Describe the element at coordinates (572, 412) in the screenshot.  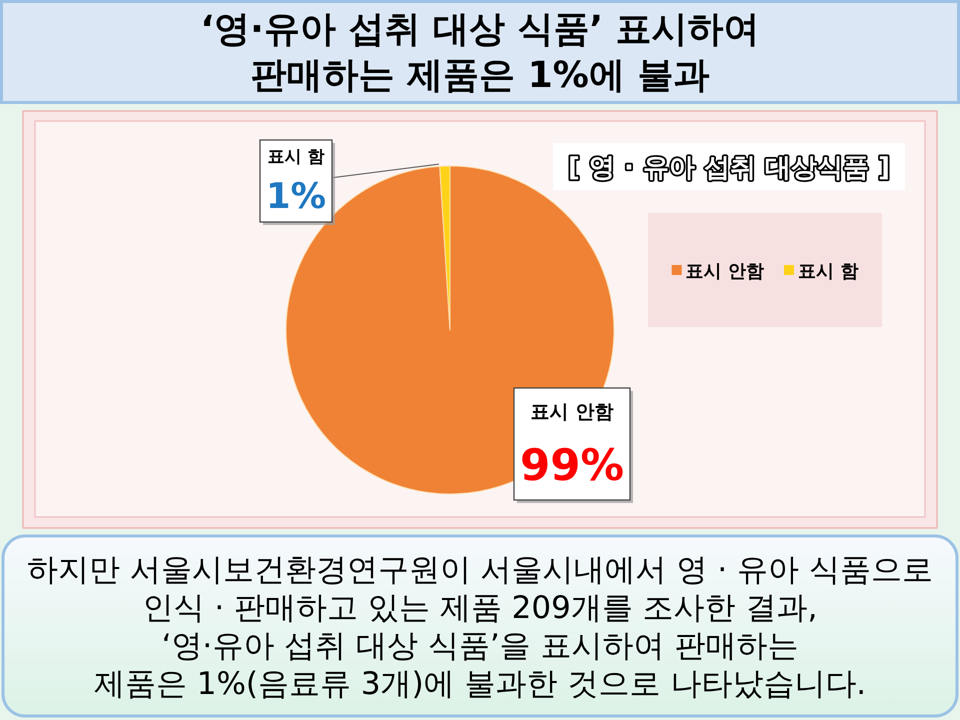
I see `slice-label: 표시 안함` at that location.